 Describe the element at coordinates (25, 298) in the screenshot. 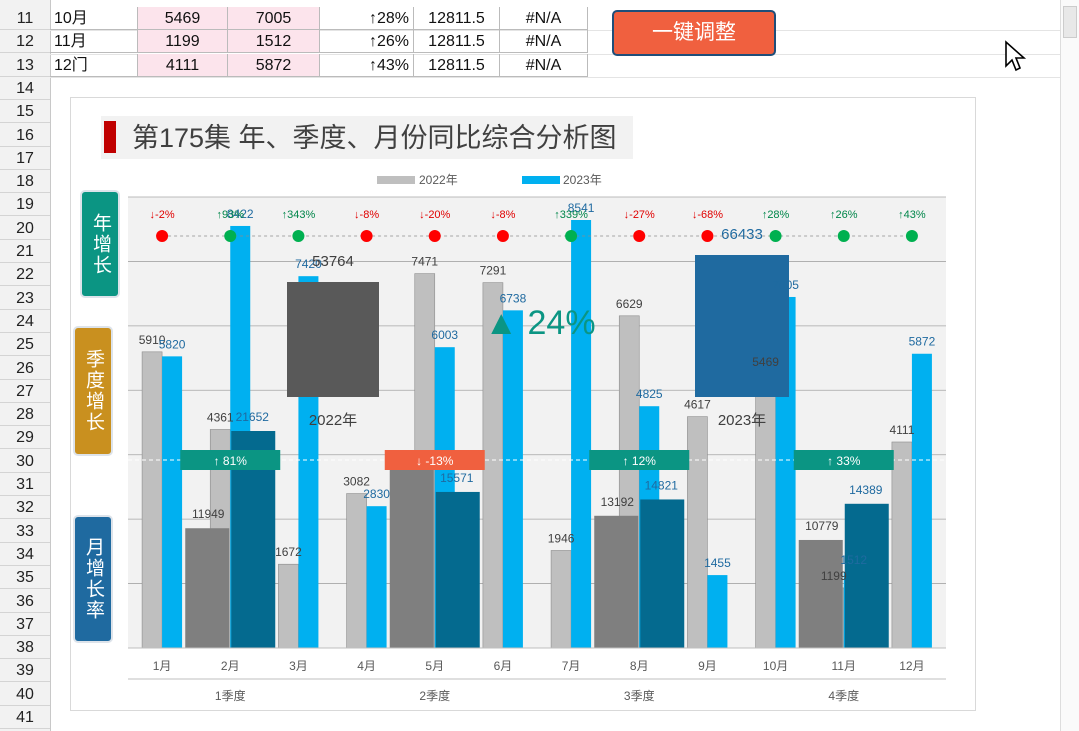

I see `row-number: 23` at that location.